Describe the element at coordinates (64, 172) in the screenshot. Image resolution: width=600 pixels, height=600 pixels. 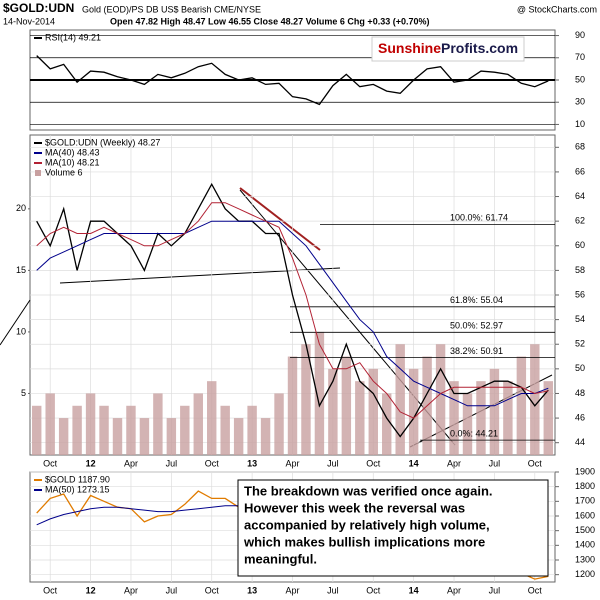
I see `legend-label: Volume 6` at that location.